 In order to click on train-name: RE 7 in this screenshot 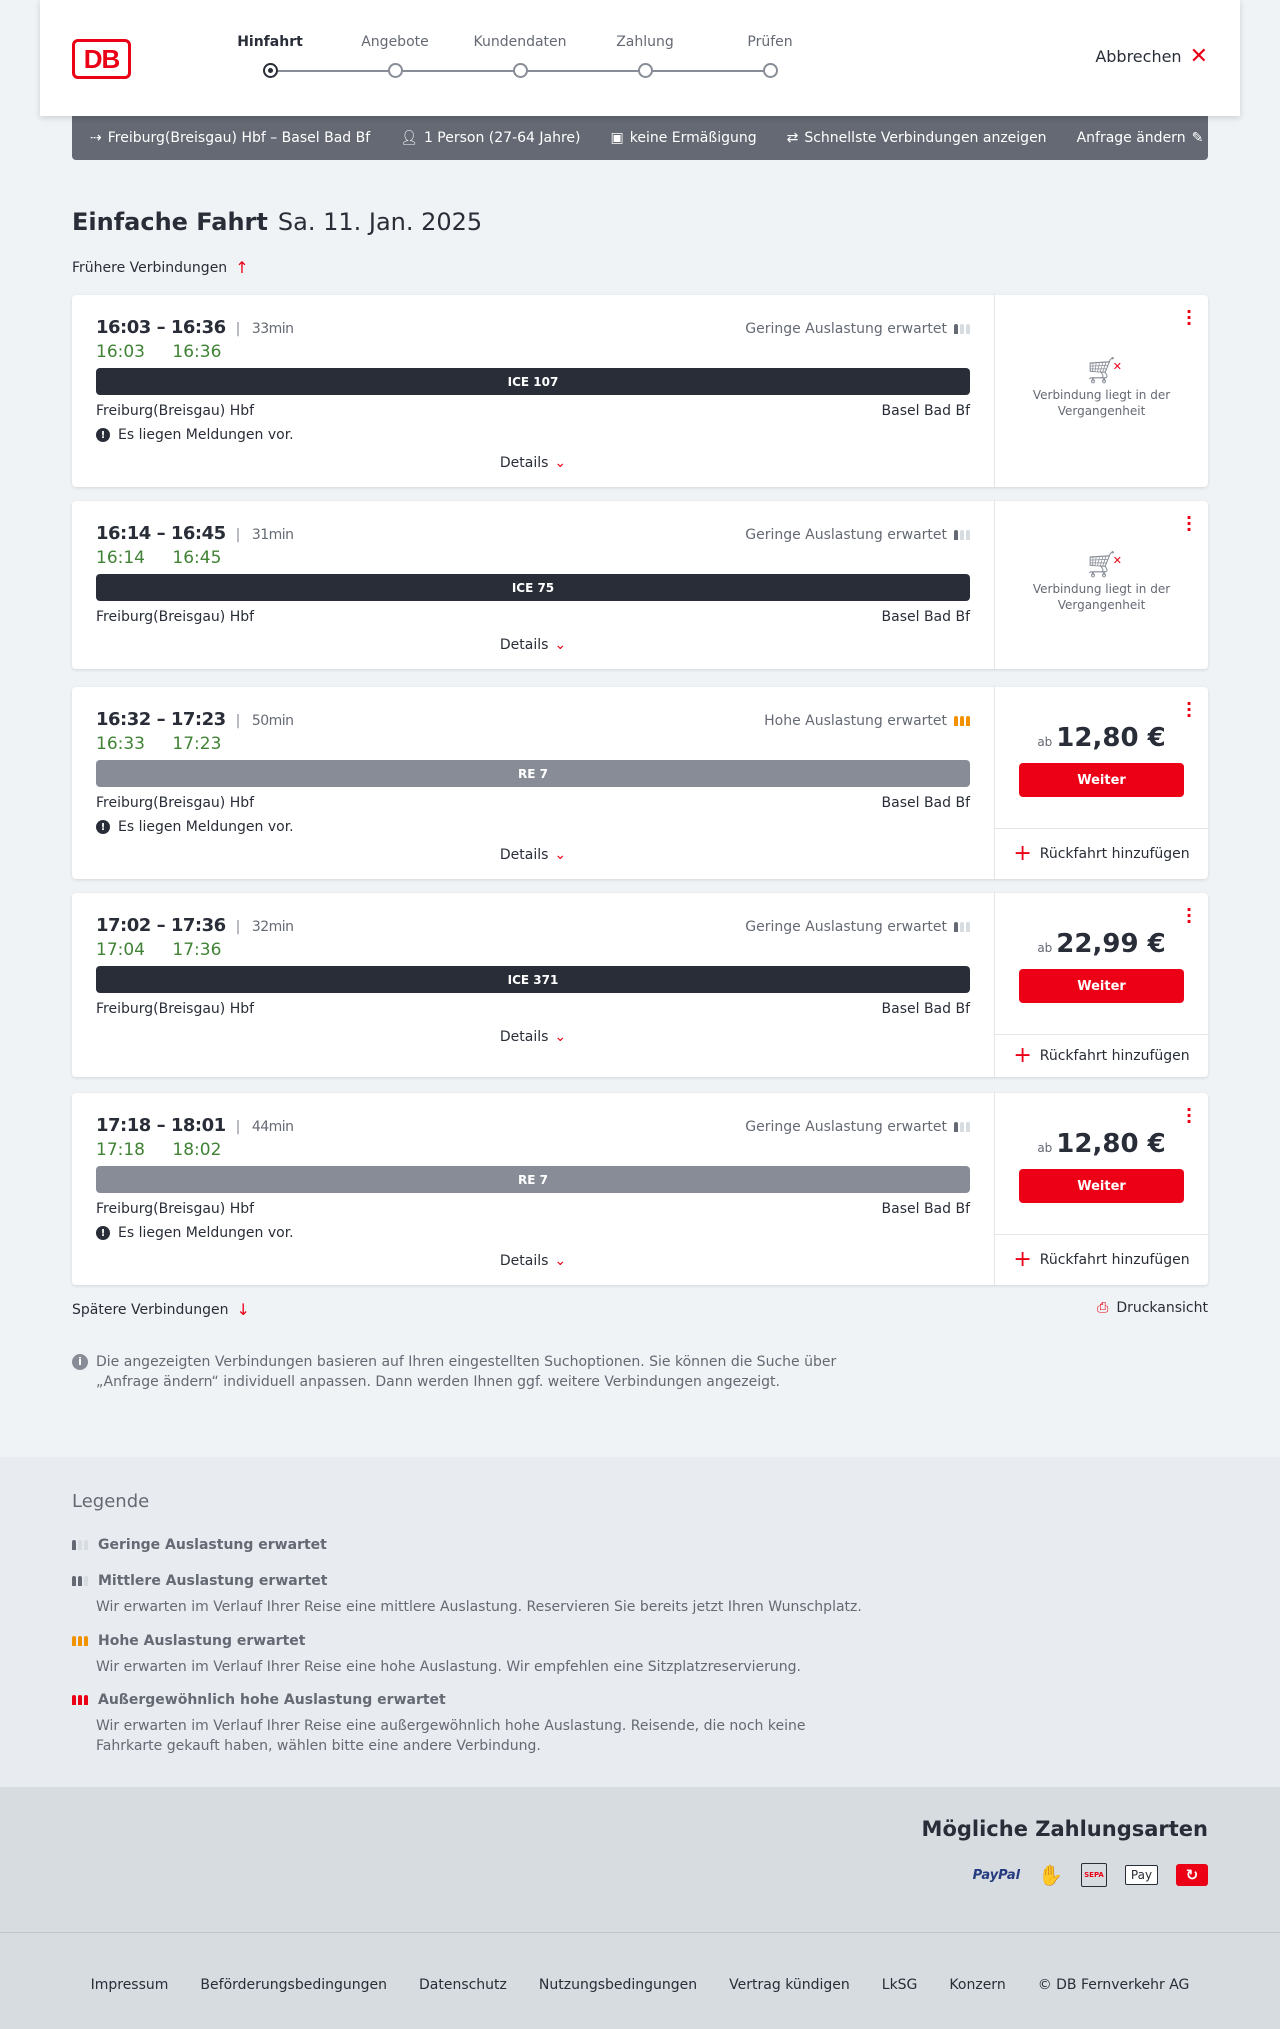, I will do `click(533, 773)`.